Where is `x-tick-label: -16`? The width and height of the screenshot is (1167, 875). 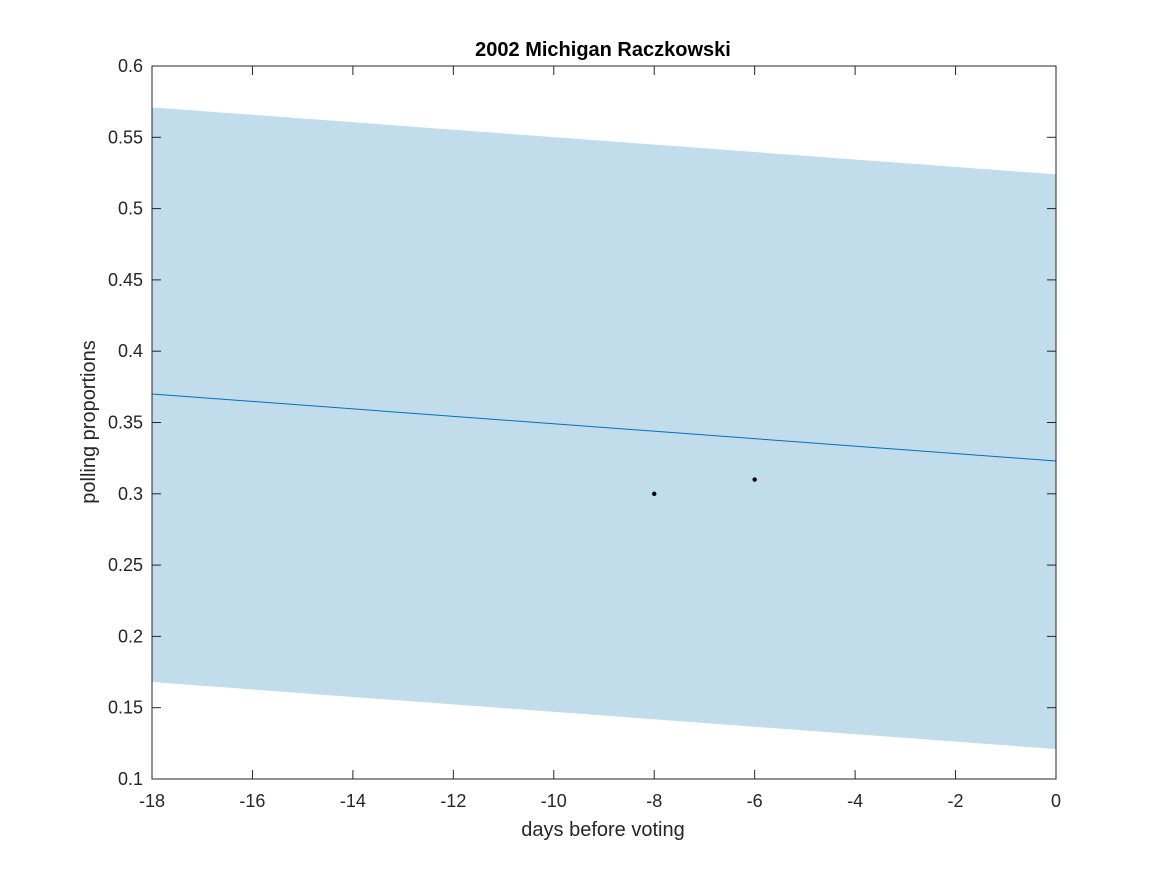 x-tick-label: -16 is located at coordinates (252, 801).